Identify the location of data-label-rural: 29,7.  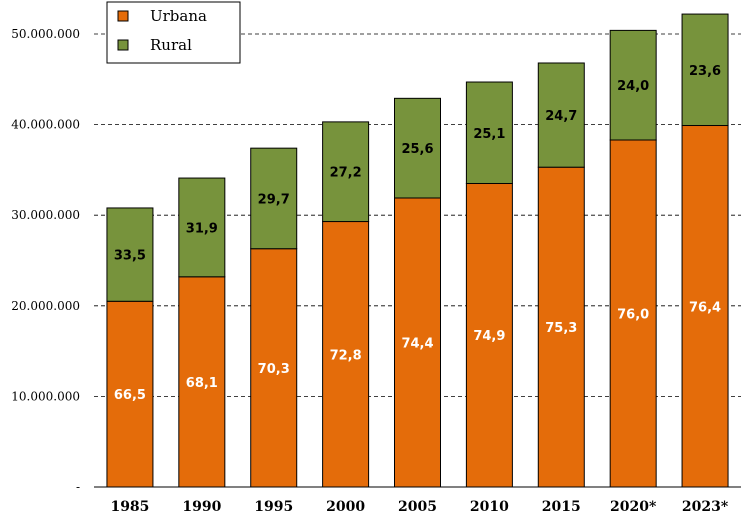
(274, 199).